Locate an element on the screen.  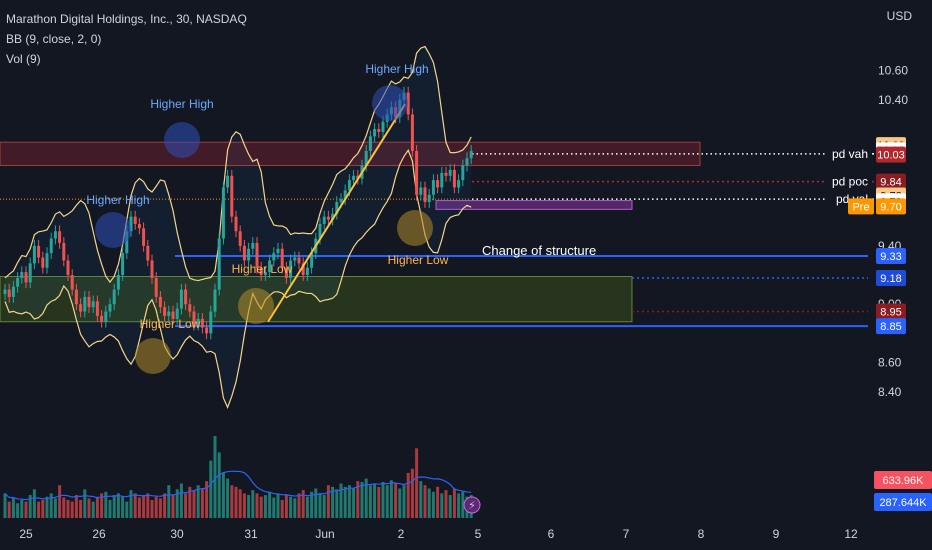
bollinger-indicator-label: BB (9, close, 2, 0) is located at coordinates (54, 39).